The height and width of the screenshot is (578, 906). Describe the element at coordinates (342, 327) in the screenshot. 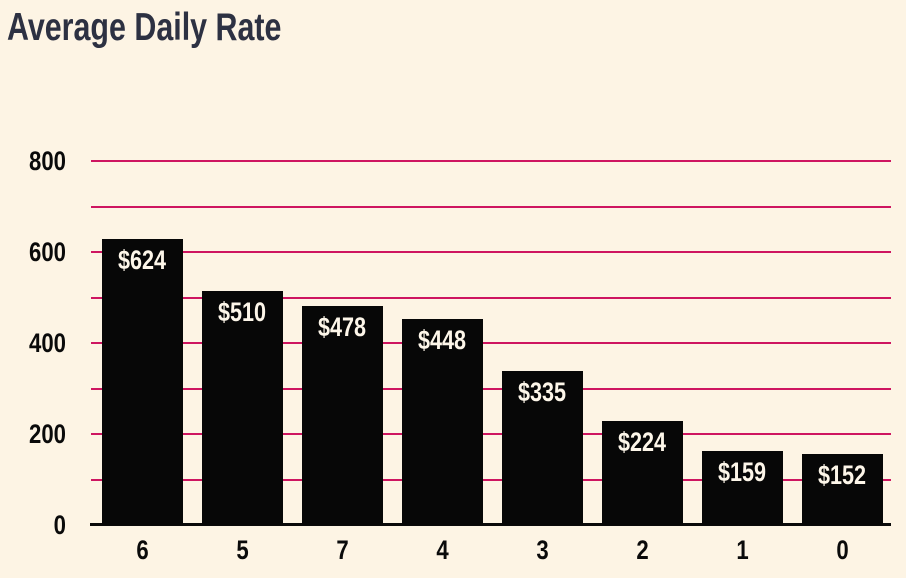

I see `bar-value-label: $478` at that location.